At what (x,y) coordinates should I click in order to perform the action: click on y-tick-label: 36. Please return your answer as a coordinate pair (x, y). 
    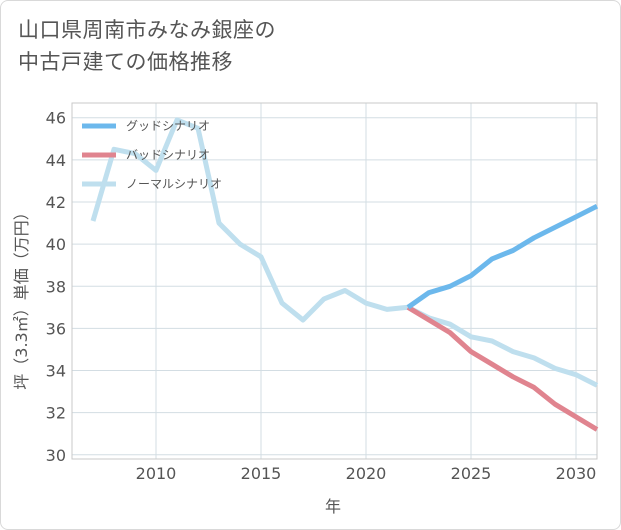
    Looking at the image, I should click on (56, 328).